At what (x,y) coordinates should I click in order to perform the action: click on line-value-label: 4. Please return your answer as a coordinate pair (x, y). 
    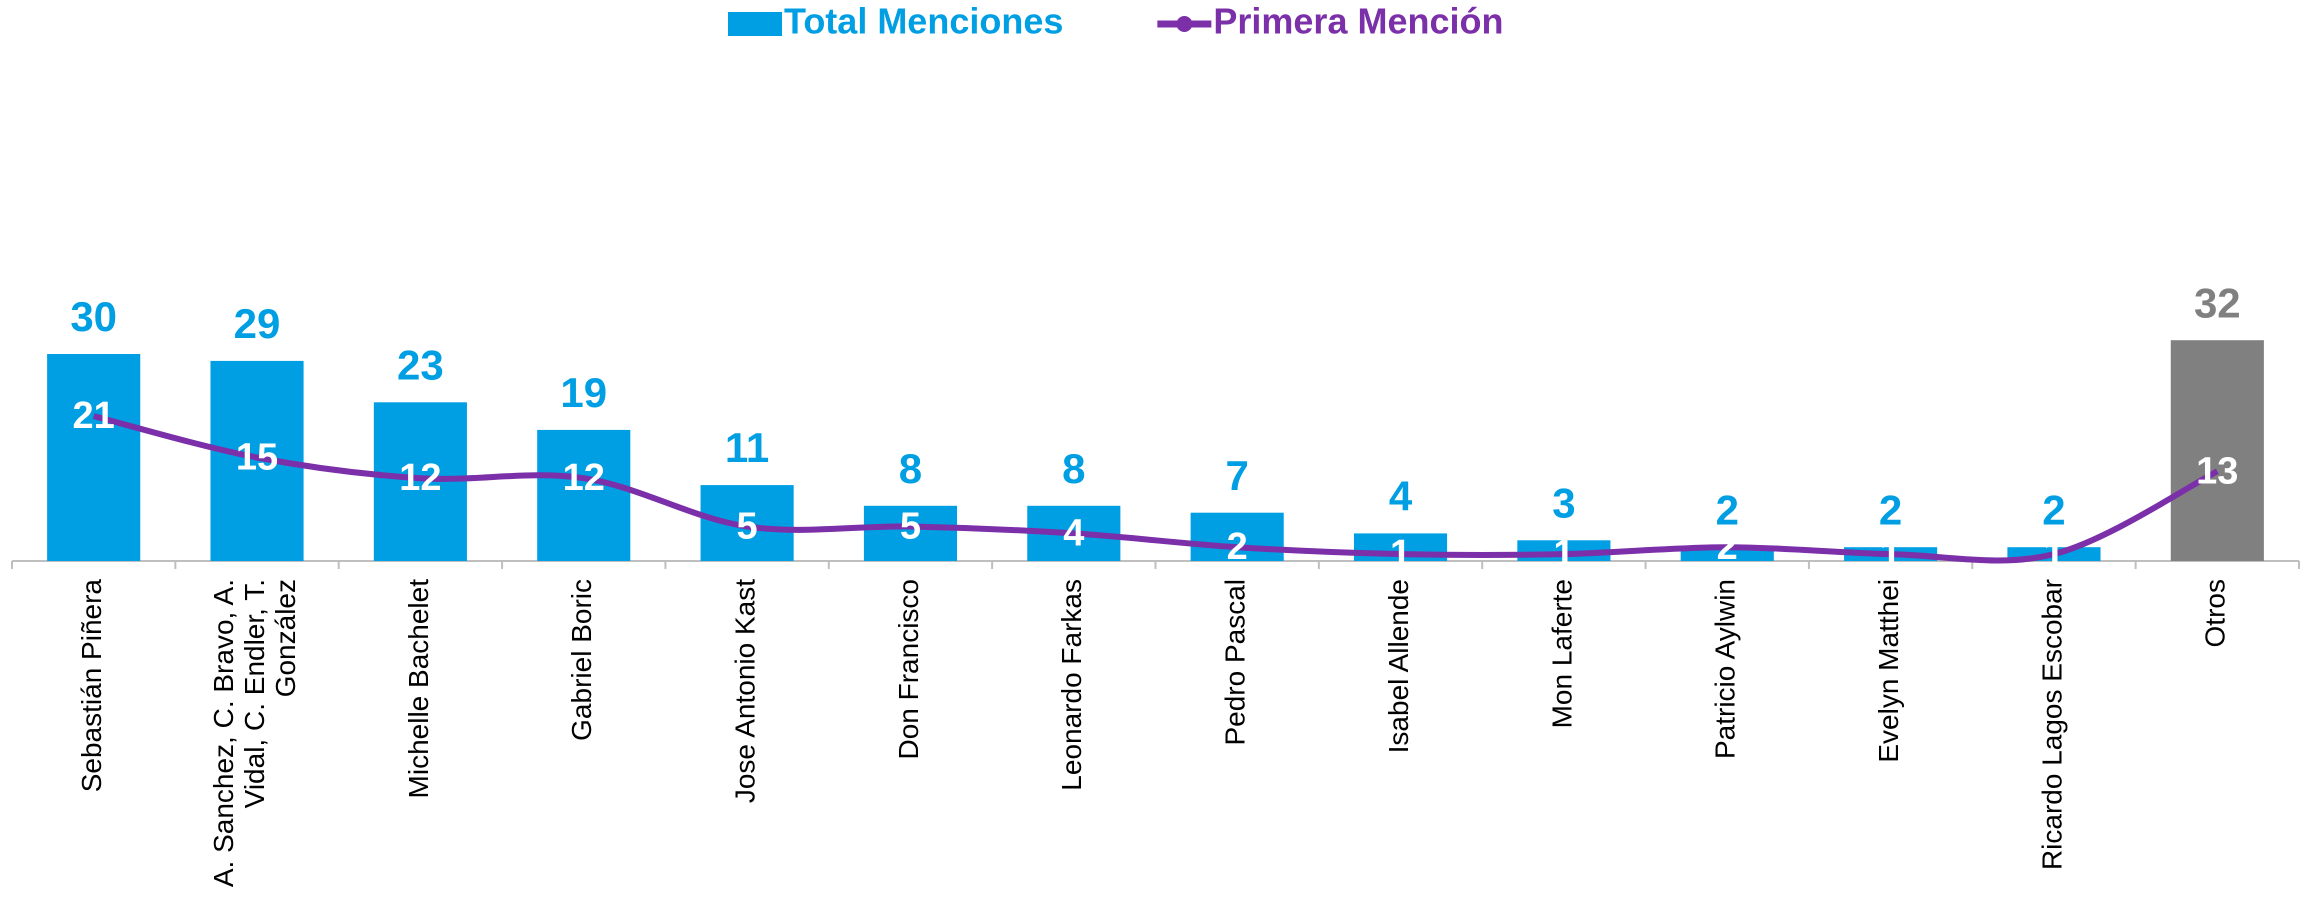
    Looking at the image, I should click on (1073, 533).